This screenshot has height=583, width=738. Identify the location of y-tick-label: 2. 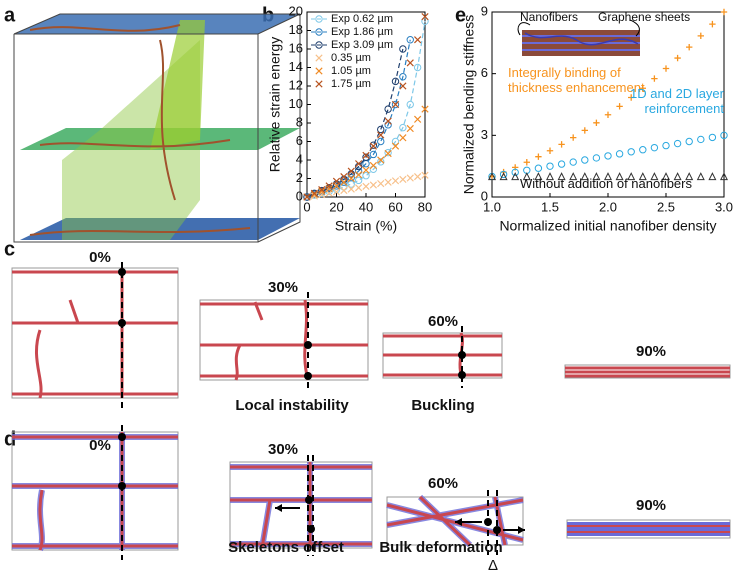
(299, 177).